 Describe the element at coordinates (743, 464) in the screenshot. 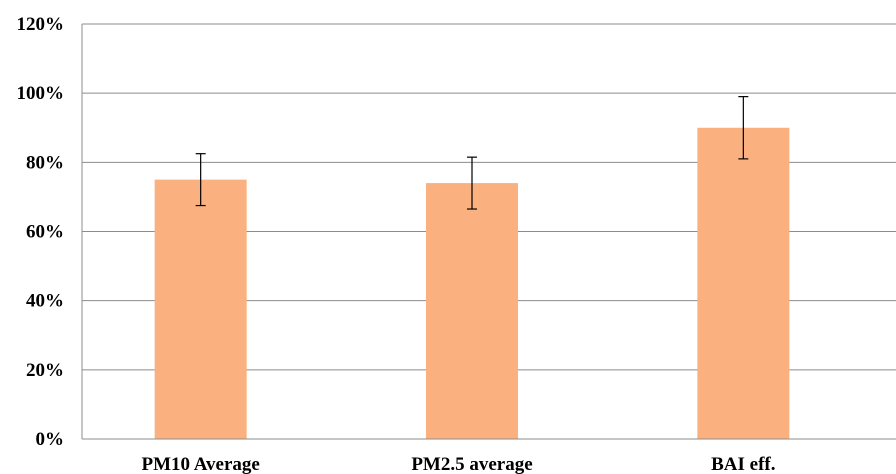

I see `x-tick-label: BAI eff.` at that location.